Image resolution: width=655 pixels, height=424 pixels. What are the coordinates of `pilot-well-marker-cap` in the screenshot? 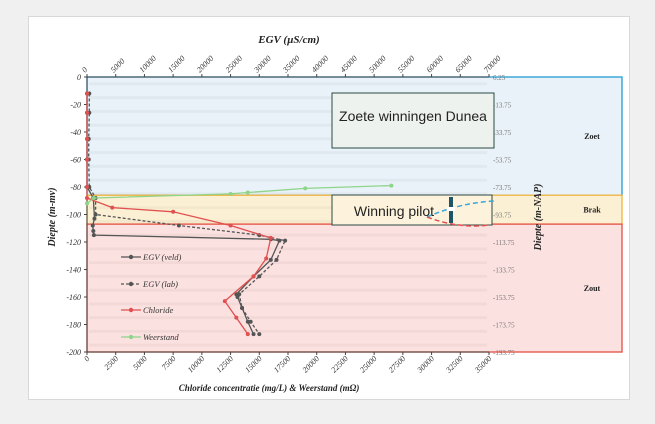 It's located at (451, 209).